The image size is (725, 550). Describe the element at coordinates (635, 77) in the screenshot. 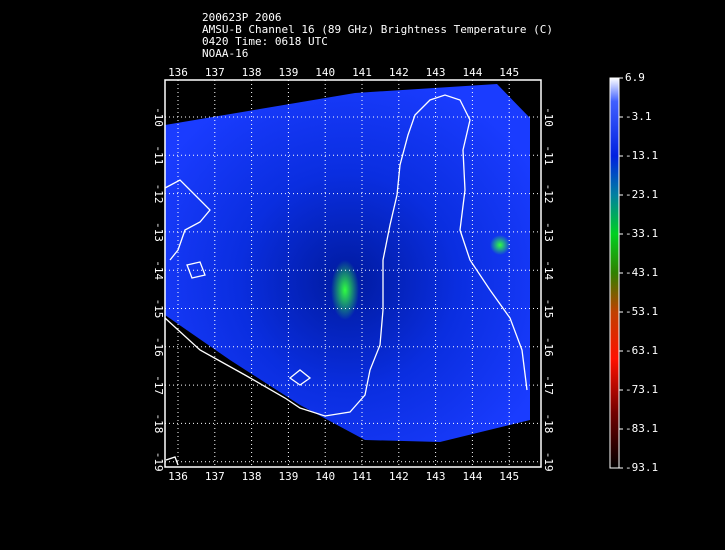

I see `colorbar-label: 6.9` at that location.